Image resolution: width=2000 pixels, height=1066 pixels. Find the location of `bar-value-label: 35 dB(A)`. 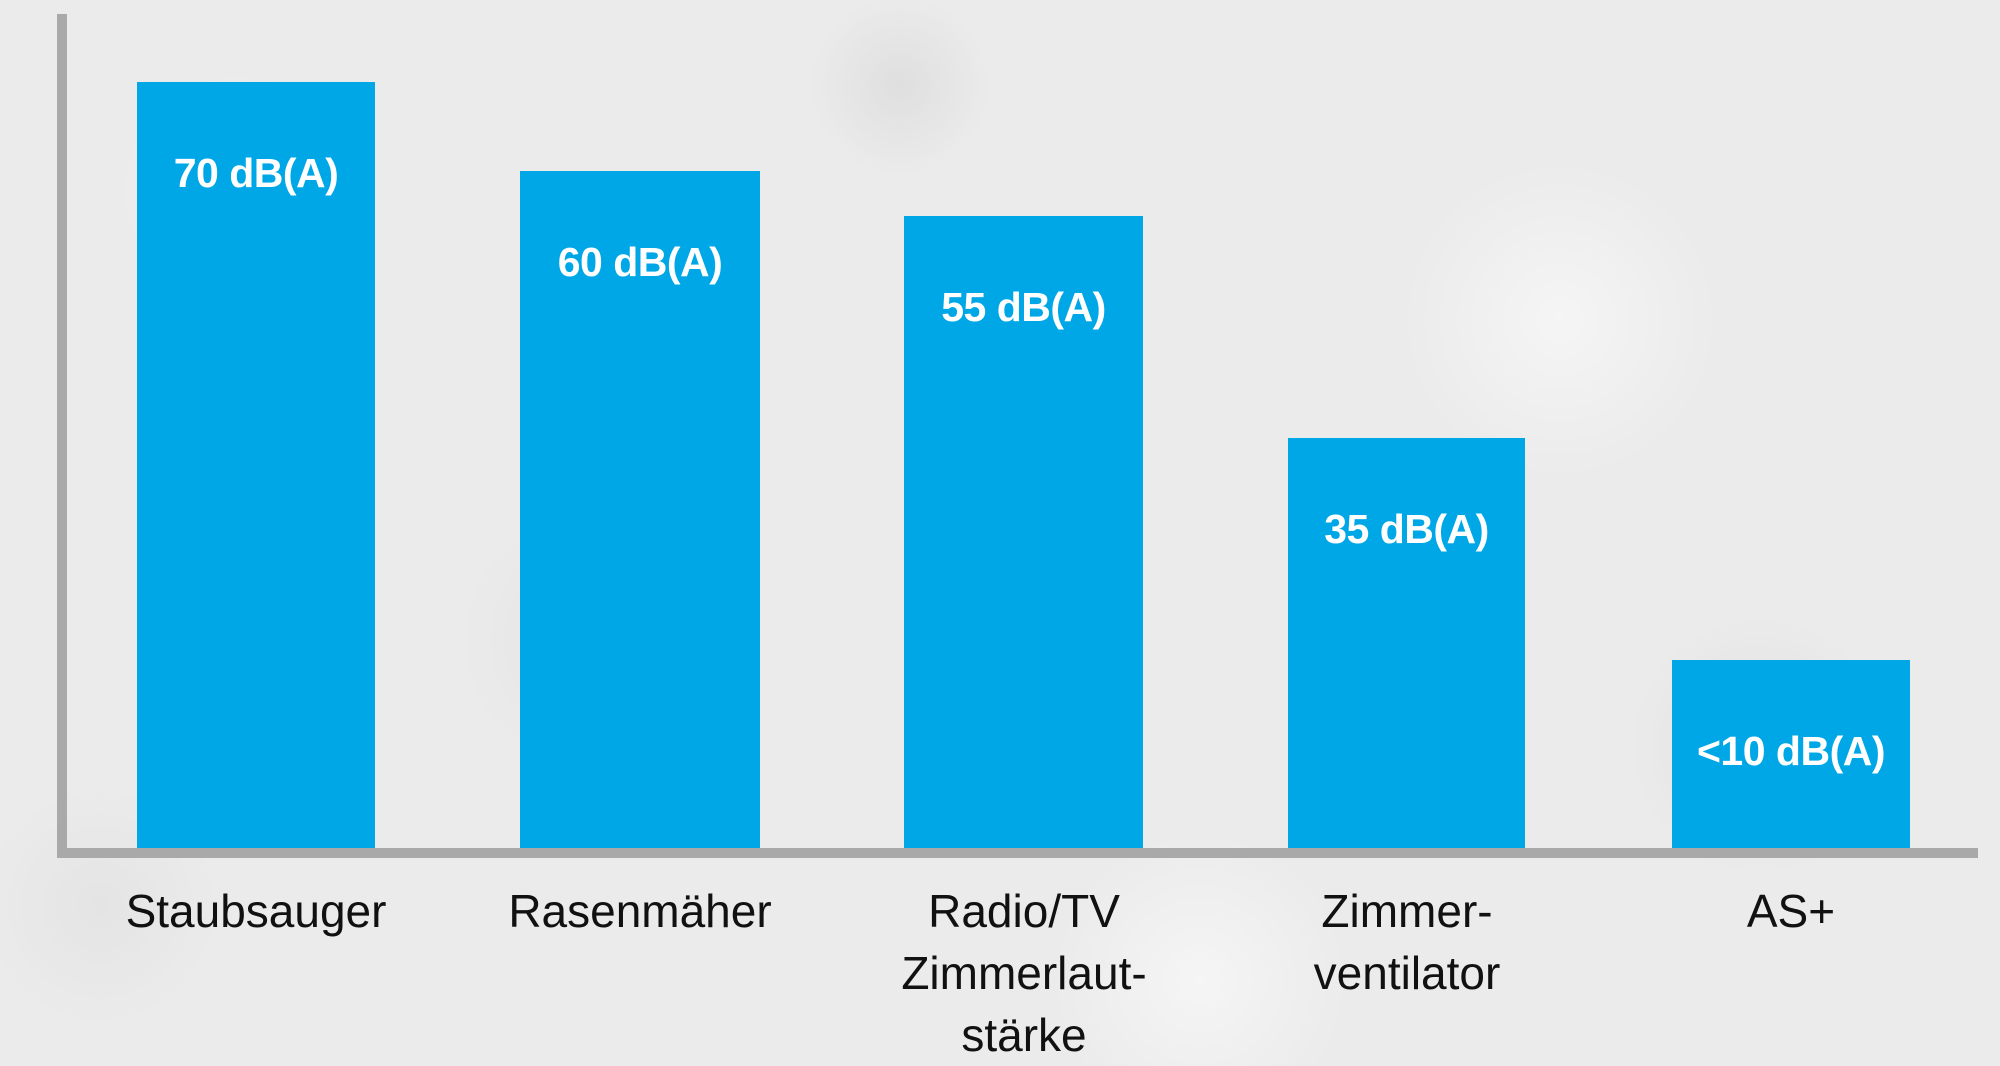

bar-value-label: 35 dB(A) is located at coordinates (1406, 529).